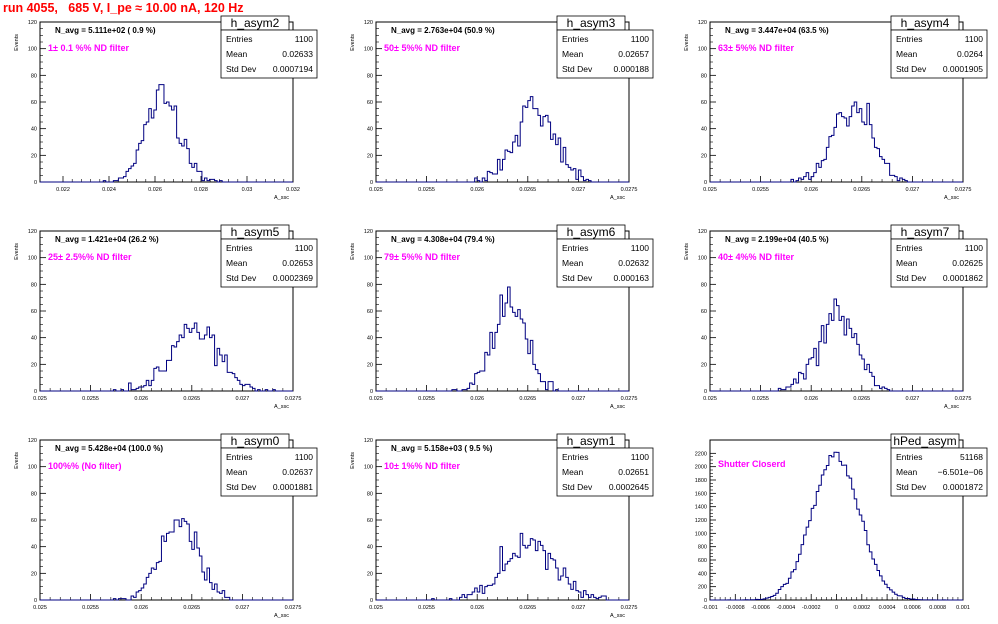 This screenshot has height=624, width=998. Describe the element at coordinates (971, 457) in the screenshot. I see `stats-value: 51168` at that location.